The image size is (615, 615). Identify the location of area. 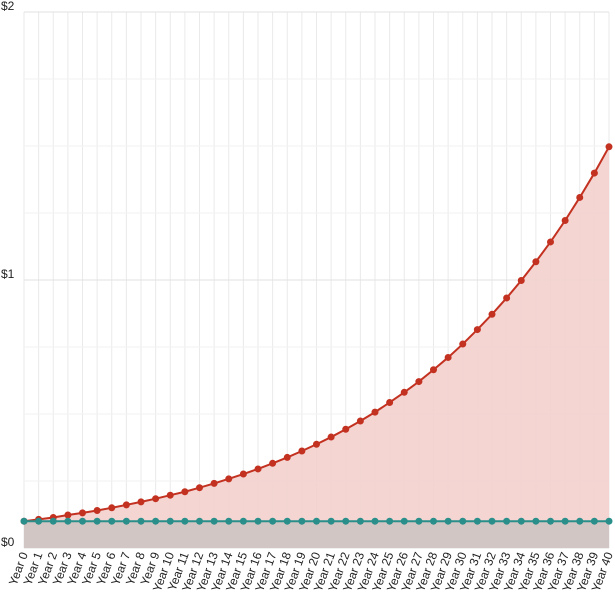
(316, 534).